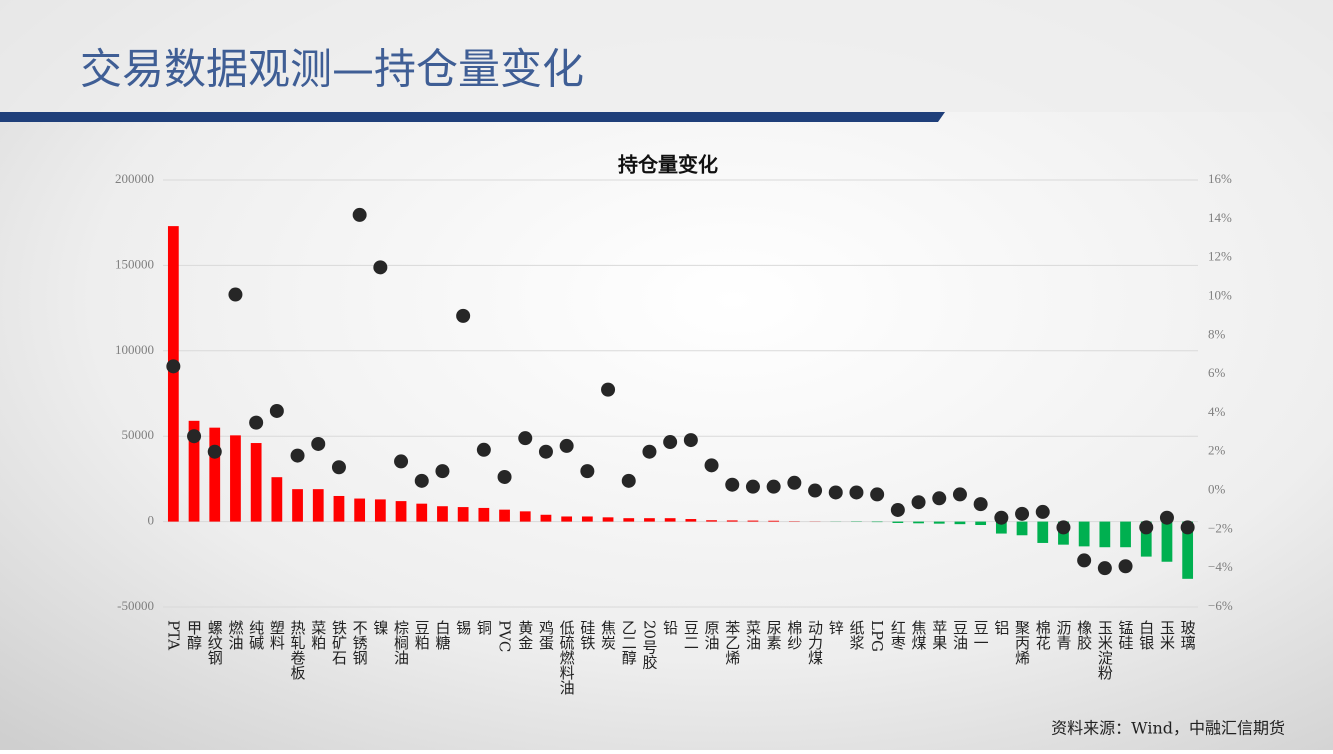 The image size is (1333, 754). Describe the element at coordinates (1146, 635) in the screenshot. I see `x-tick-label: 白银` at that location.